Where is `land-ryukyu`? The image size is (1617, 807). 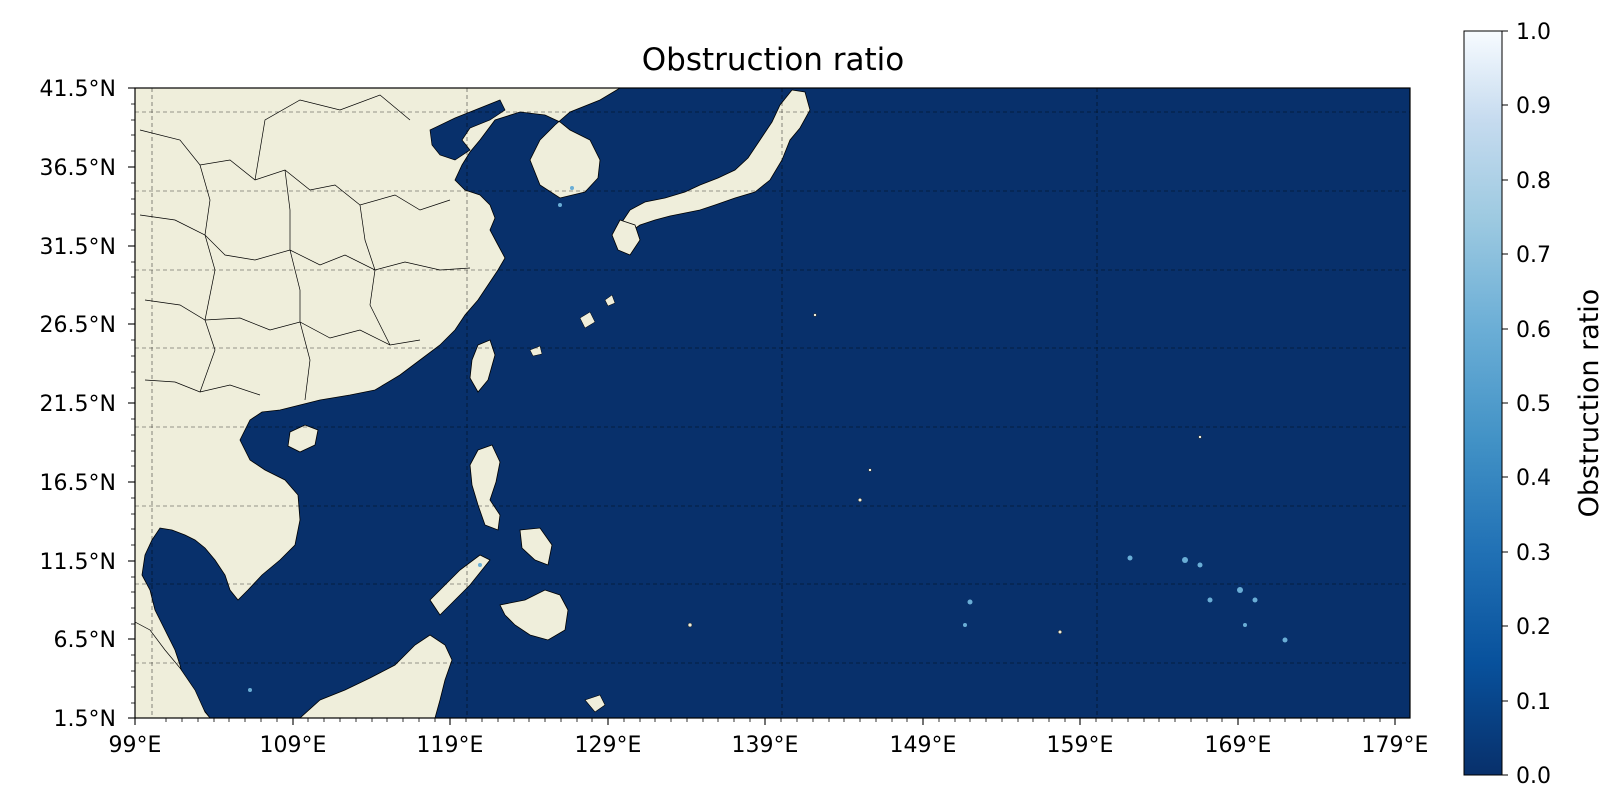
land-ryukyu is located at coordinates (572, 325).